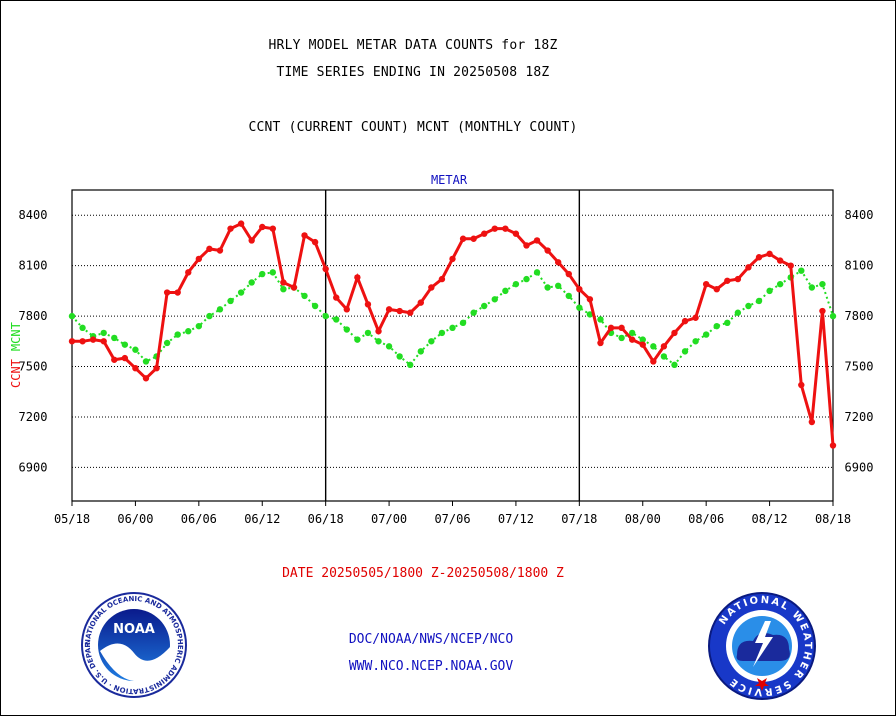 This screenshot has height=716, width=896. What do you see at coordinates (33, 417) in the screenshot?
I see `y-tick-left-7200: 7200` at bounding box center [33, 417].